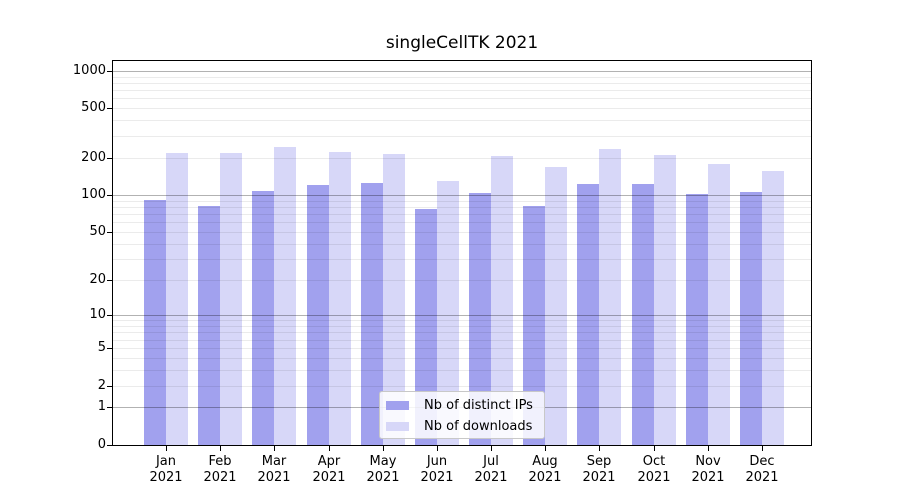  Describe the element at coordinates (437, 448) in the screenshot. I see `x-tick-mark-jun` at that location.